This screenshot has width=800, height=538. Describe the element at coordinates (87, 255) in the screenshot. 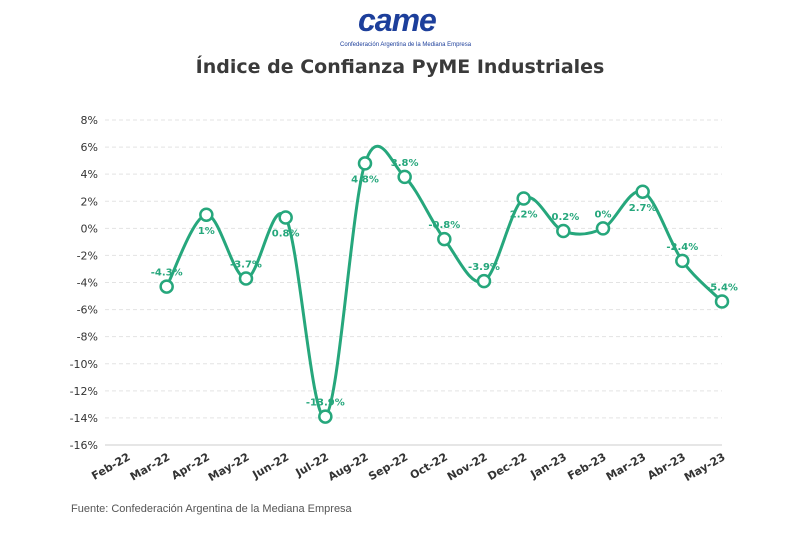

I see `y-tick-label: -2%` at that location.